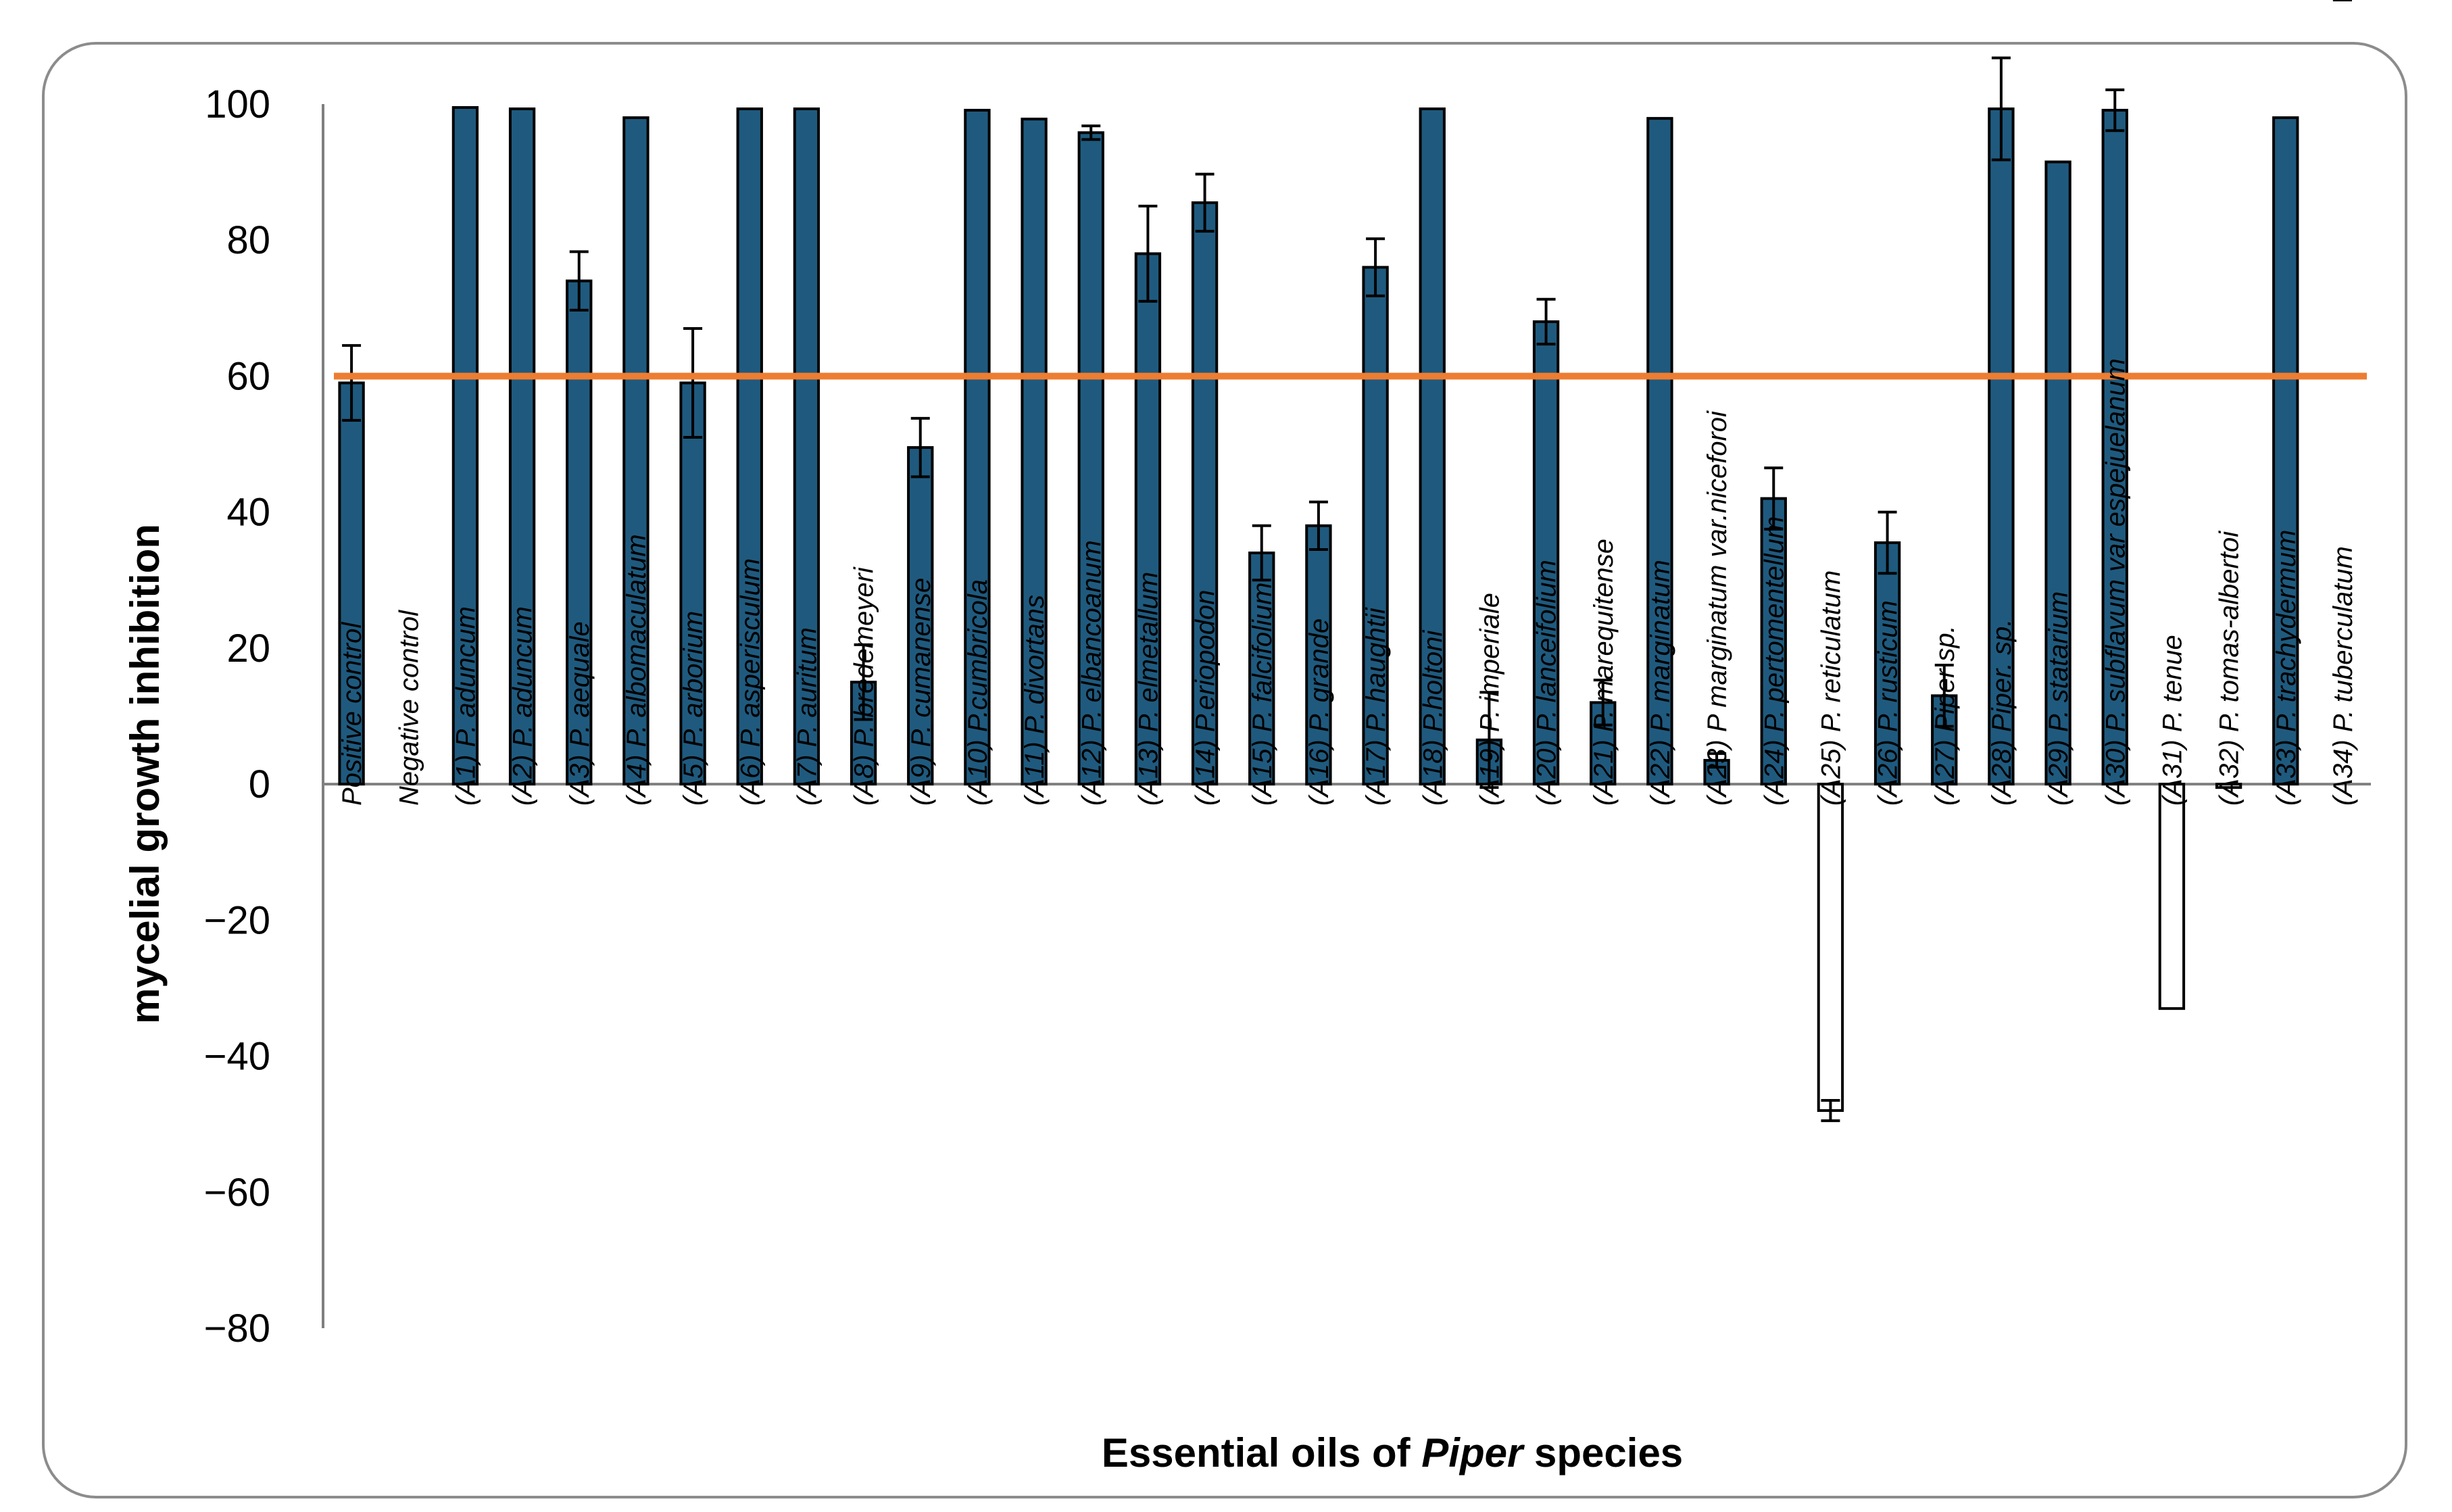 This screenshot has width=2452, height=1512. I want to click on x-axis-title-prefix: Essential oils of, so click(1261, 1453).